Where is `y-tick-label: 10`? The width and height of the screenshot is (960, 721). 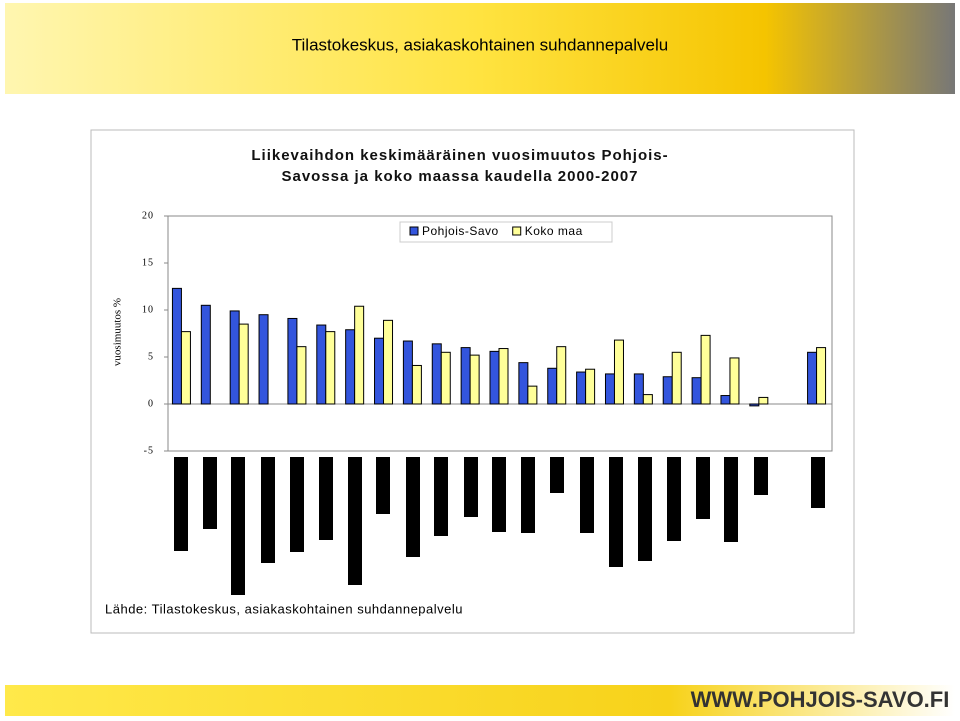
y-tick-label: 10 is located at coordinates (148, 309).